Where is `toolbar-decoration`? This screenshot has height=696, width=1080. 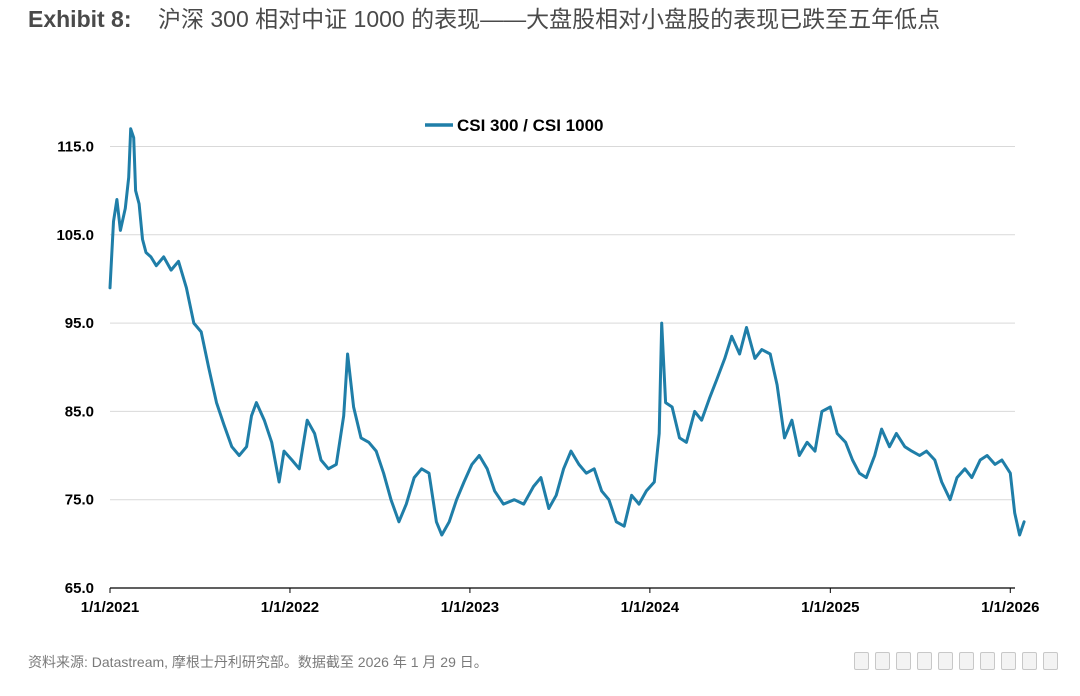
toolbar-decoration is located at coordinates (956, 661).